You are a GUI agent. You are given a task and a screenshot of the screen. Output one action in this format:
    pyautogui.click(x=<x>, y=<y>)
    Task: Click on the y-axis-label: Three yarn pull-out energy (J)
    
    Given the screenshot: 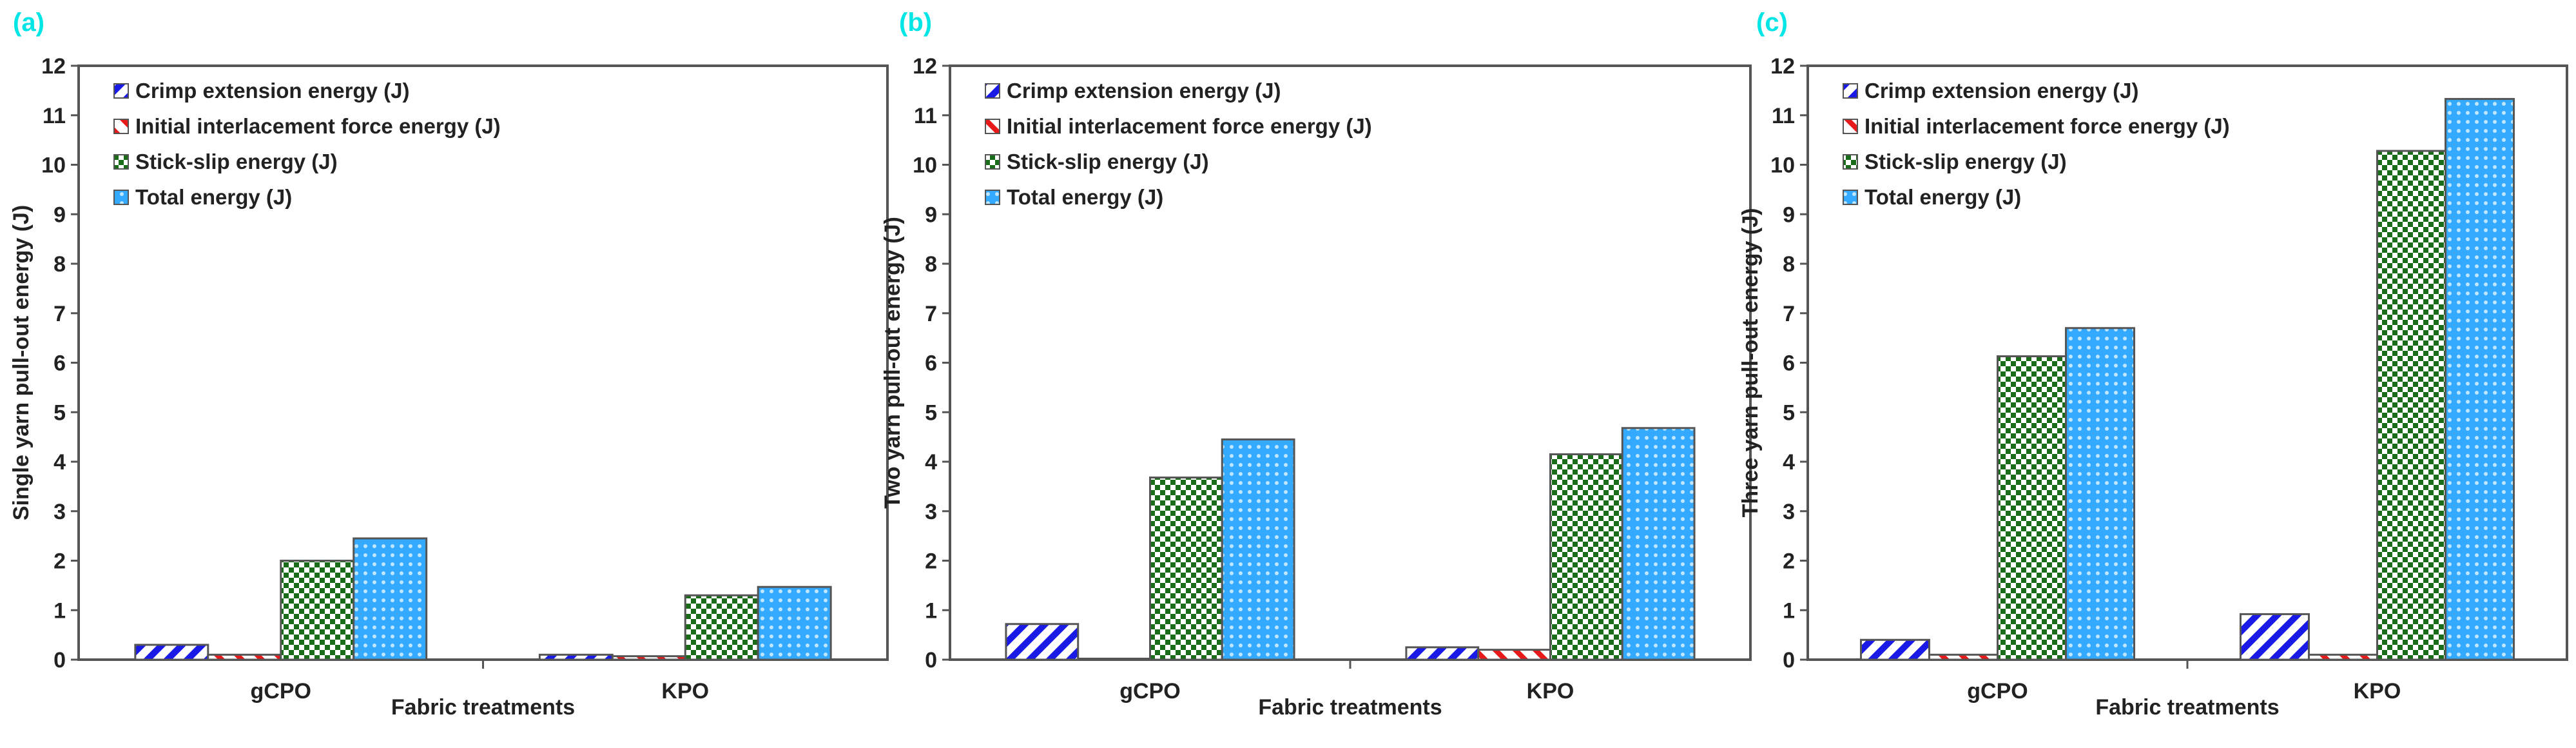 What is the action you would take?
    pyautogui.click(x=1750, y=363)
    